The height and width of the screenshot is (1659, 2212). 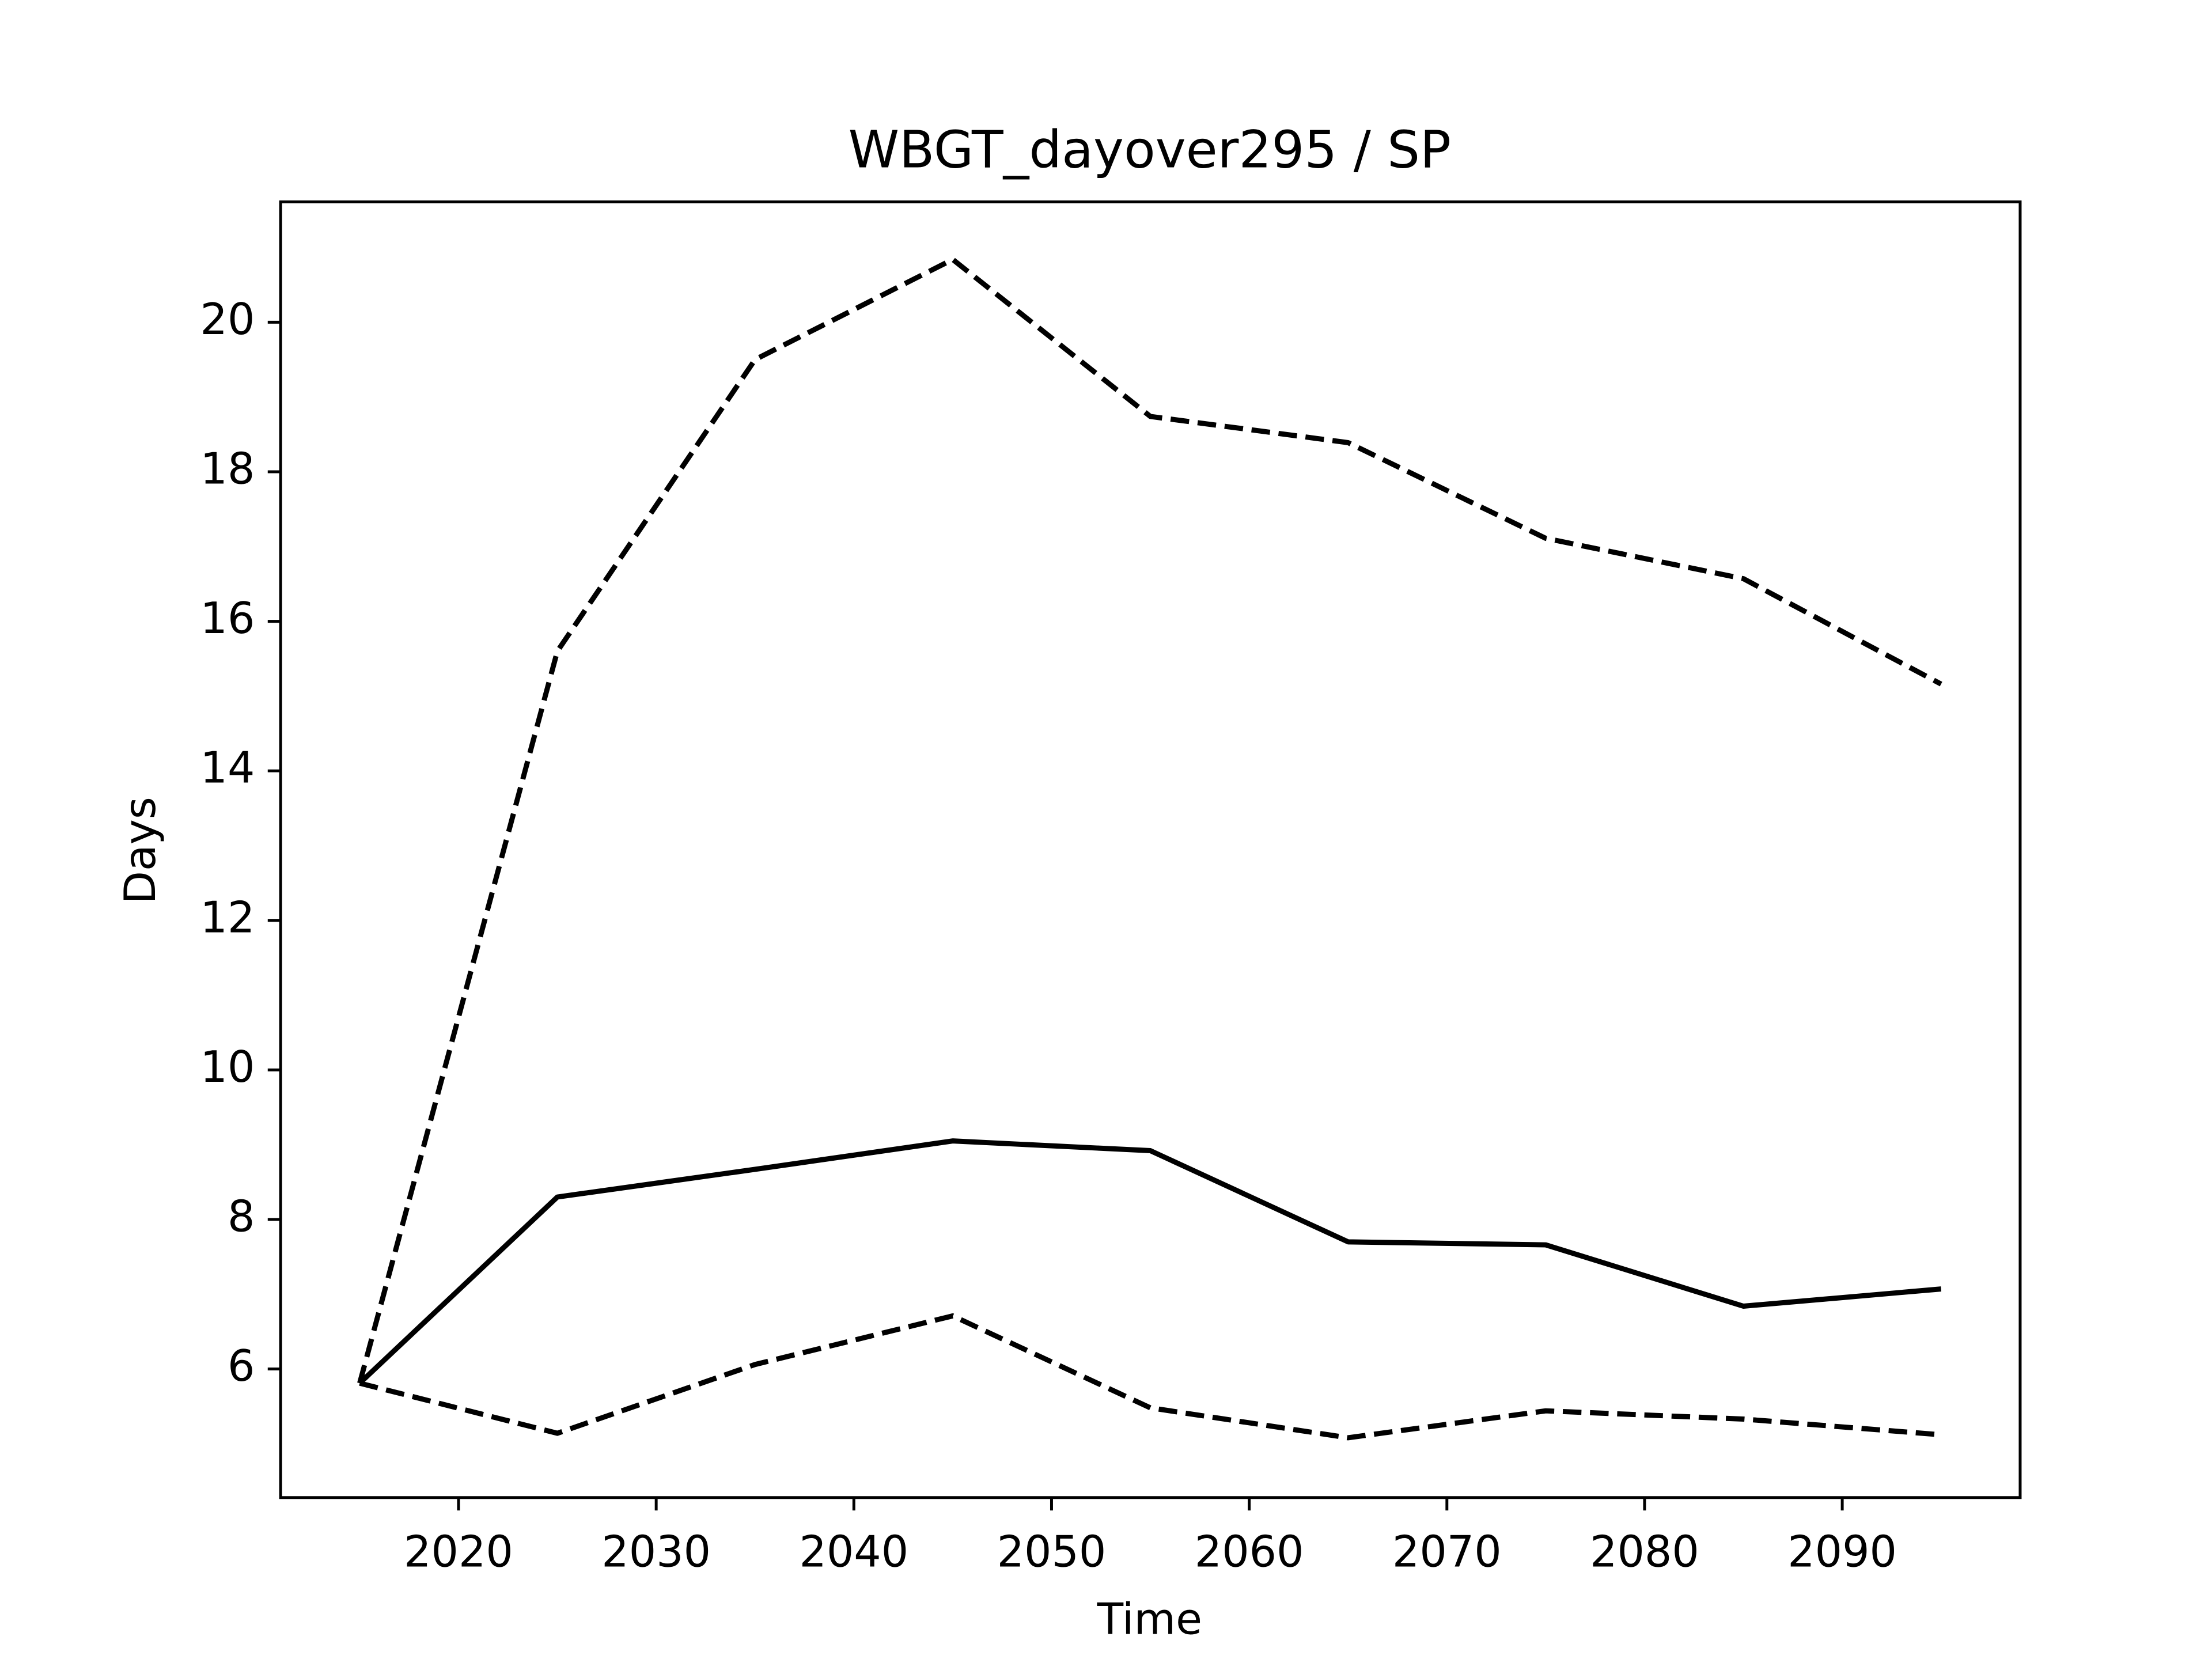 I want to click on y-tick-label: 20, so click(x=227, y=319).